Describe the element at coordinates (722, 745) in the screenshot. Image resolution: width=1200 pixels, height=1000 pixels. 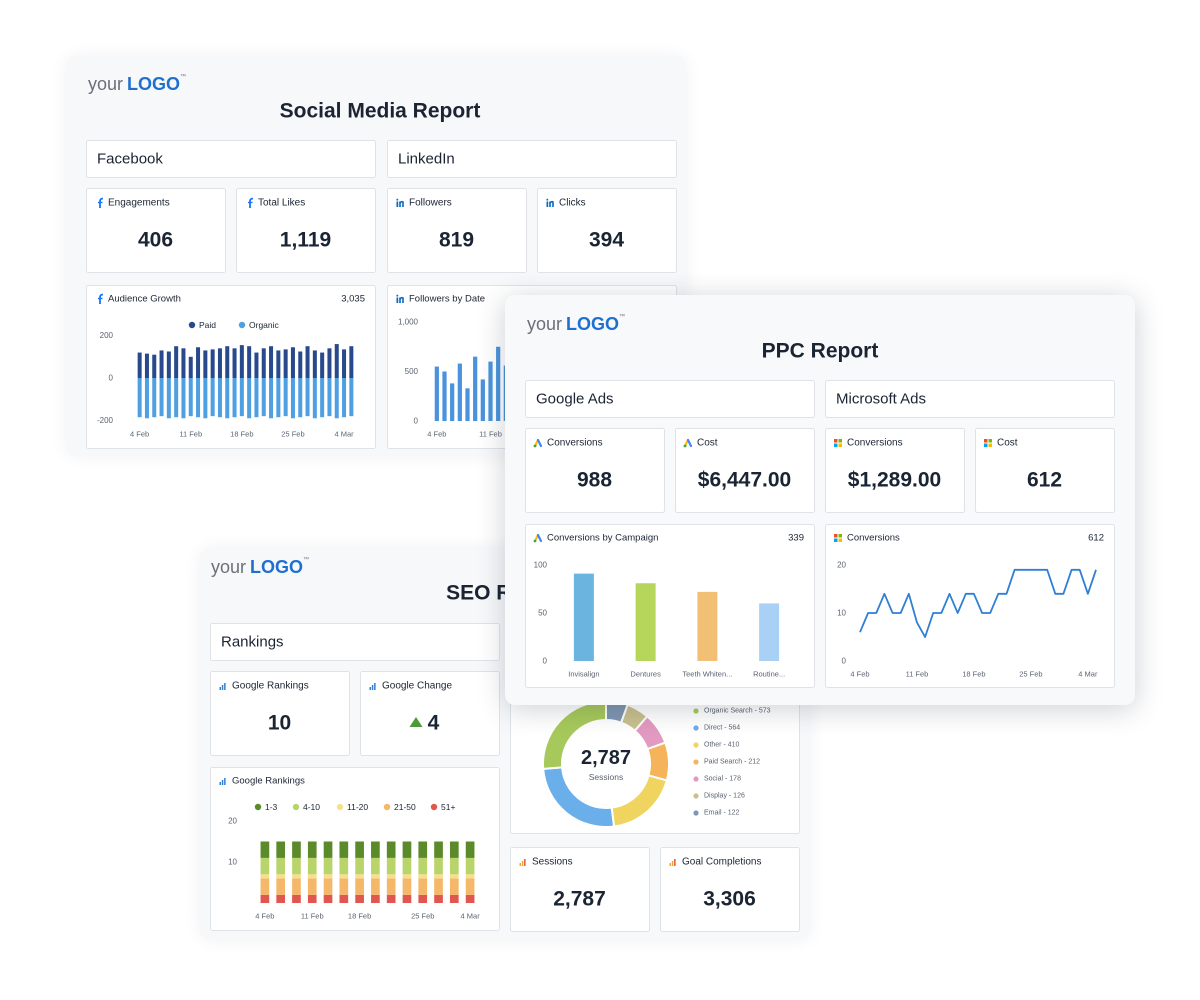
I see `legend-label: Other - 410` at that location.